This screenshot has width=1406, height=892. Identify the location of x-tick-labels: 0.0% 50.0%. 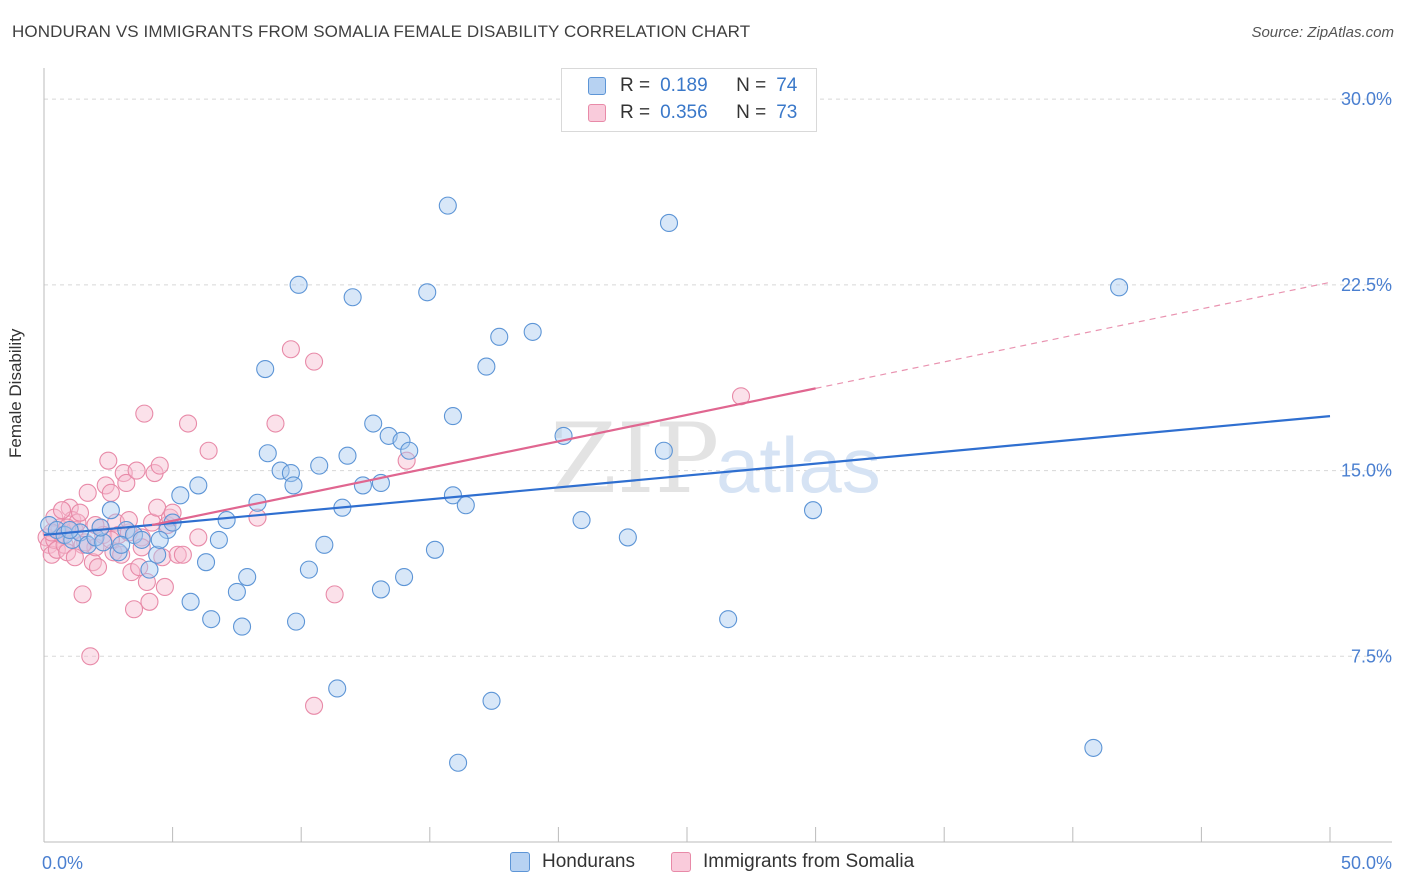
(717, 863).